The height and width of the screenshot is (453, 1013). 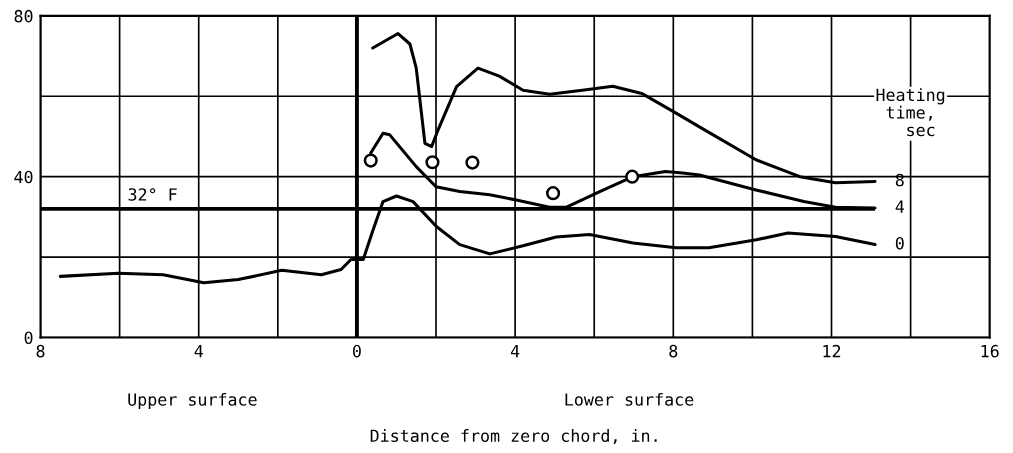 I want to click on y-tick-label: 0, so click(x=28, y=338).